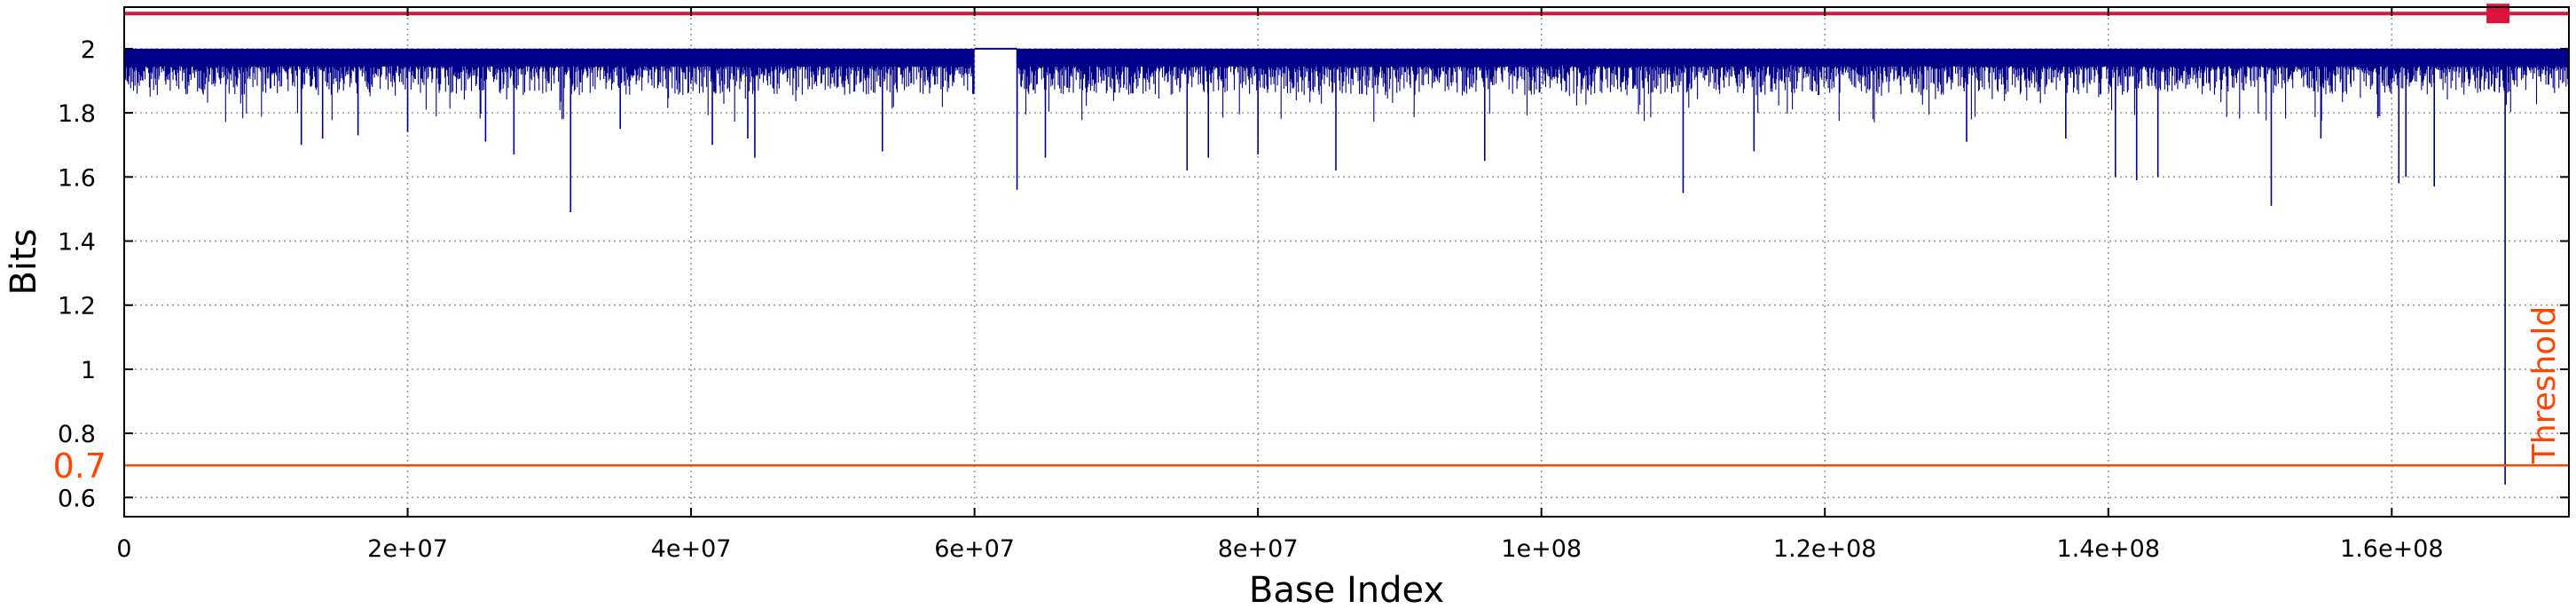 This screenshot has width=2576, height=609. I want to click on y-axis-label: Bits, so click(24, 261).